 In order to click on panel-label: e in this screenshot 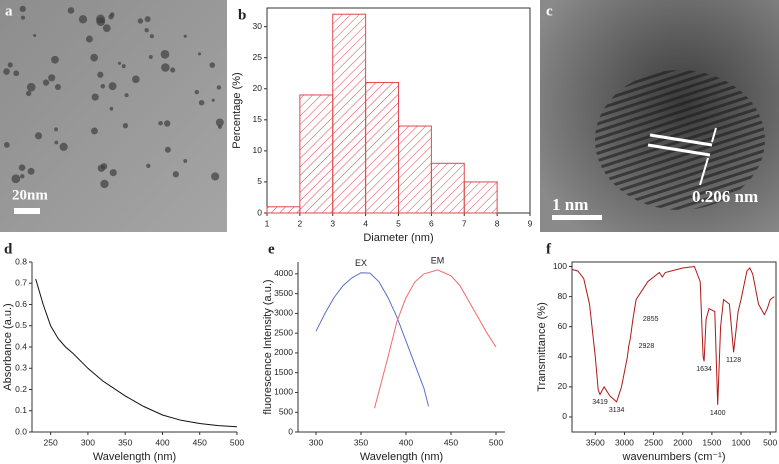, I will do `click(271, 249)`.